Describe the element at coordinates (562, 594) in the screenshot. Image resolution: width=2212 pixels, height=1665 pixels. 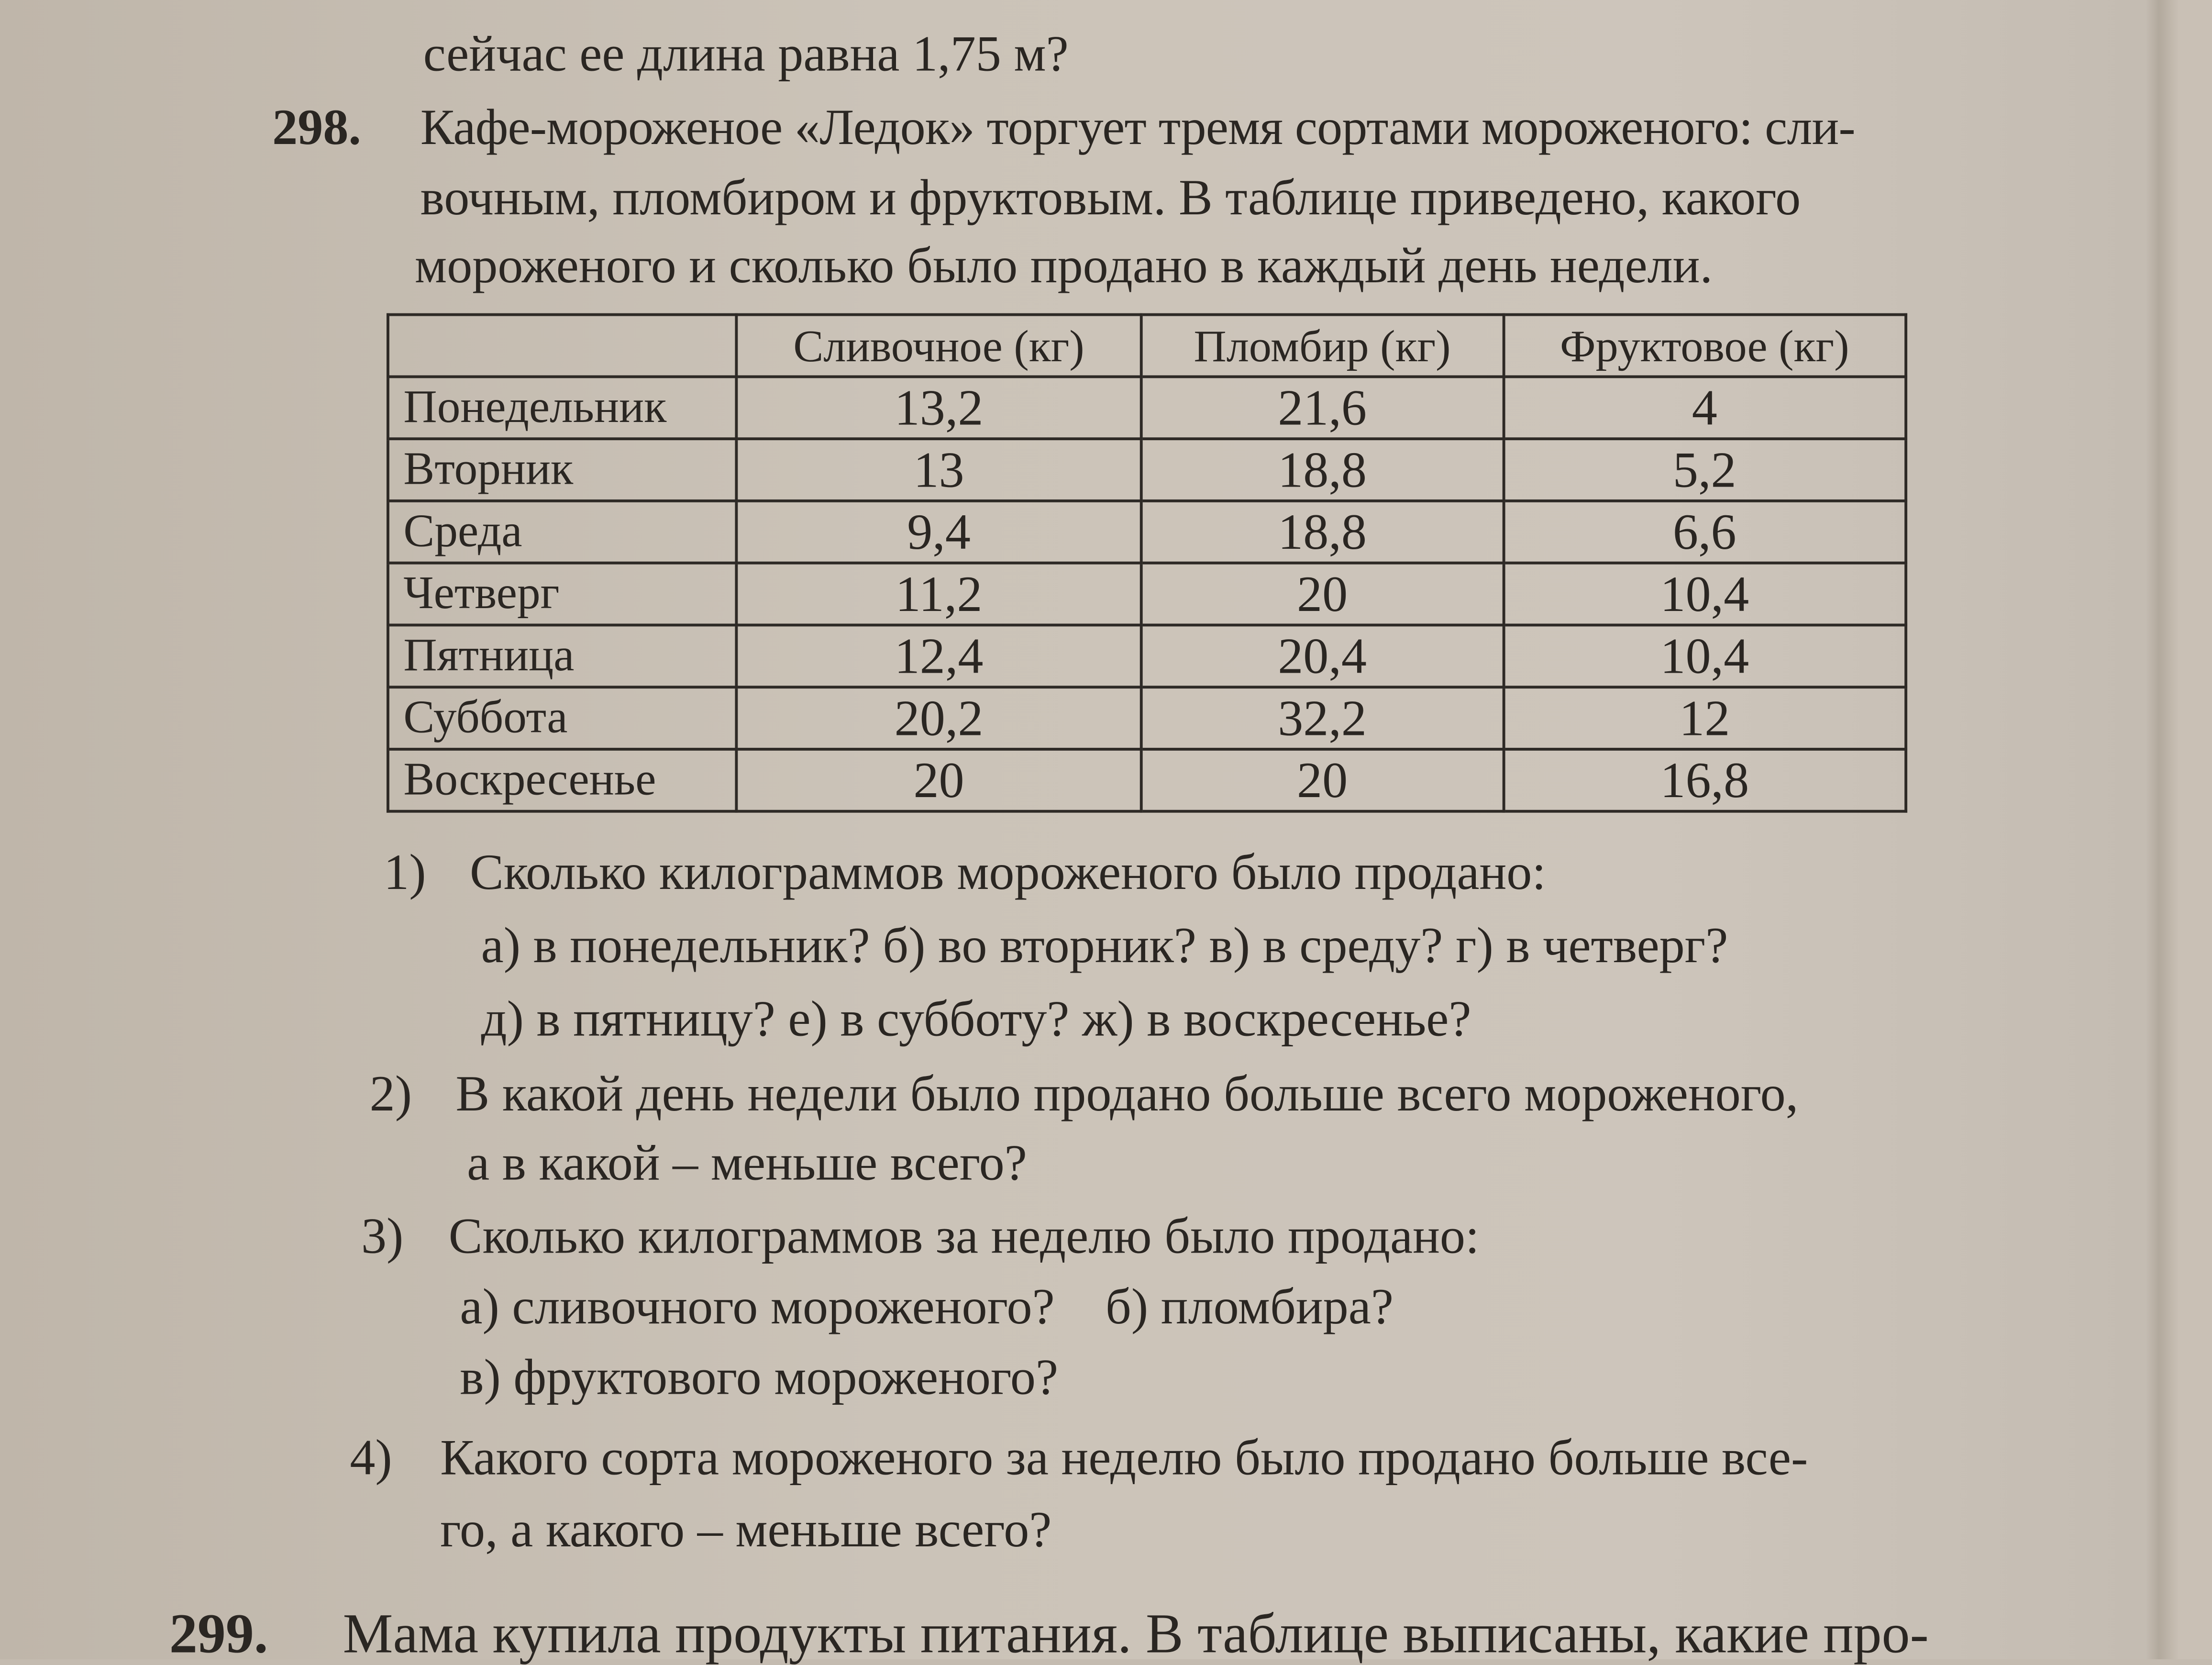
I see `day-cell: Четверг` at that location.